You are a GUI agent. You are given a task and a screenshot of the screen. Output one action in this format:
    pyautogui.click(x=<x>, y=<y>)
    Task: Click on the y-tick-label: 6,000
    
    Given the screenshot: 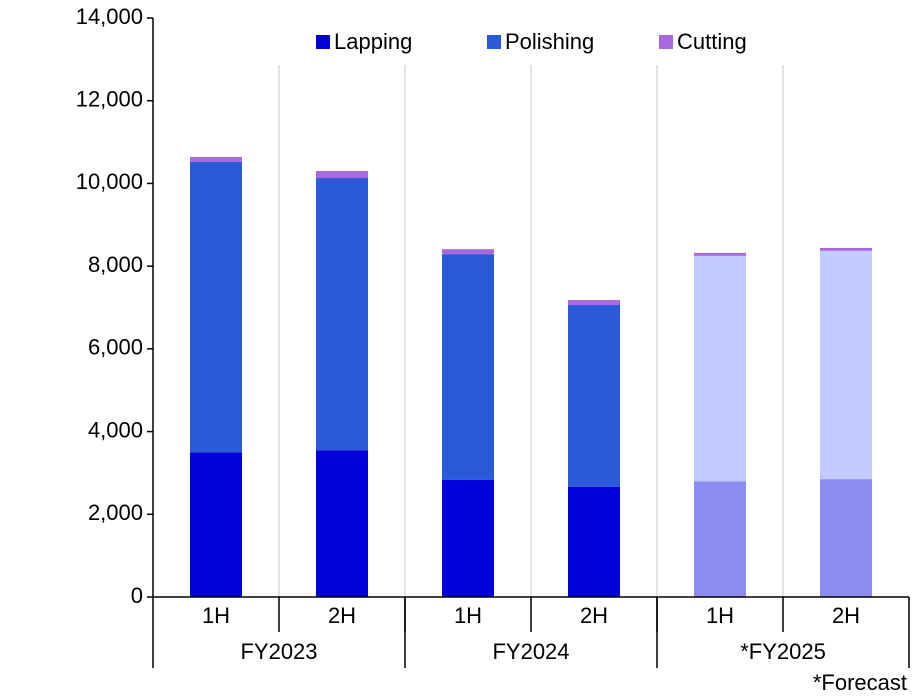 What is the action you would take?
    pyautogui.click(x=115, y=347)
    